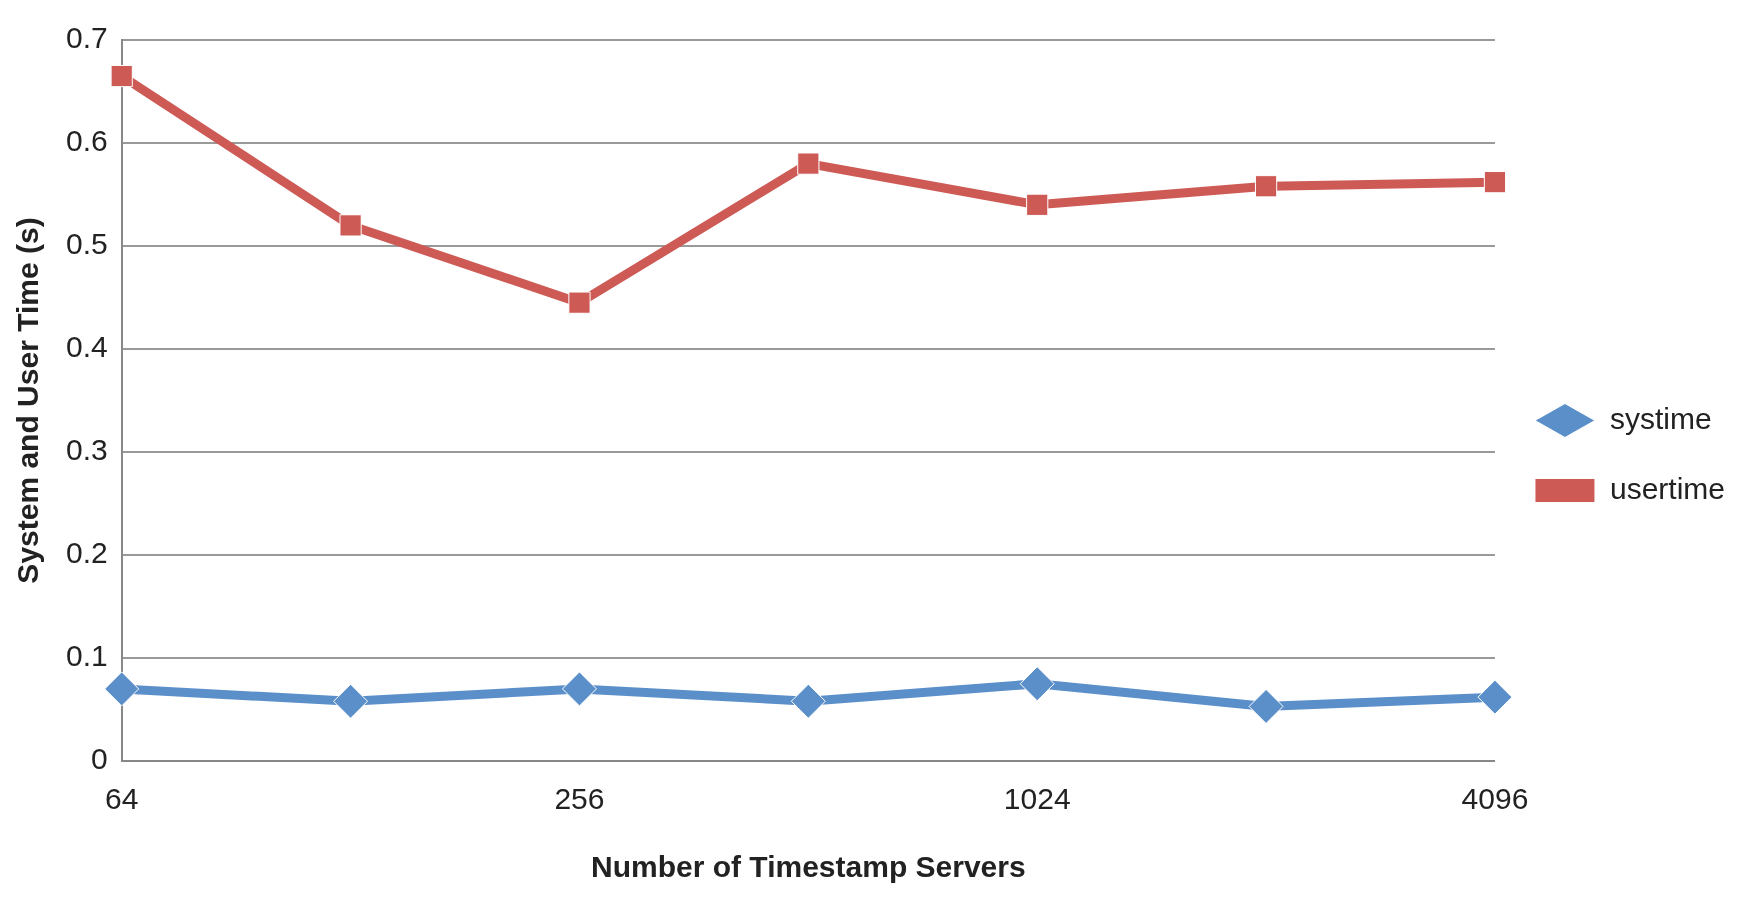 Image resolution: width=1753 pixels, height=907 pixels. Describe the element at coordinates (122, 799) in the screenshot. I see `x-tick-label: 64` at that location.